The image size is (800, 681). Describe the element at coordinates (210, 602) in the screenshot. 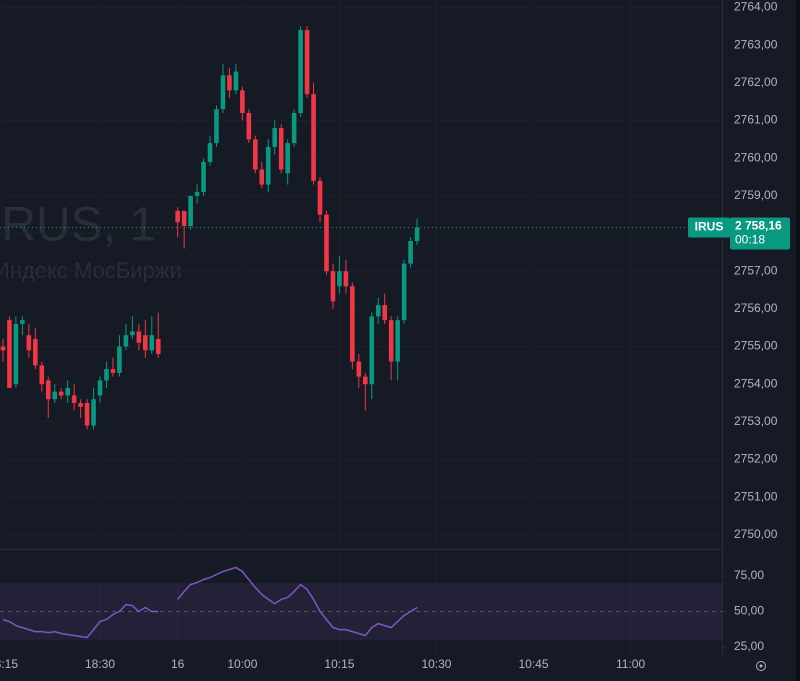

I see `rsi-line` at that location.